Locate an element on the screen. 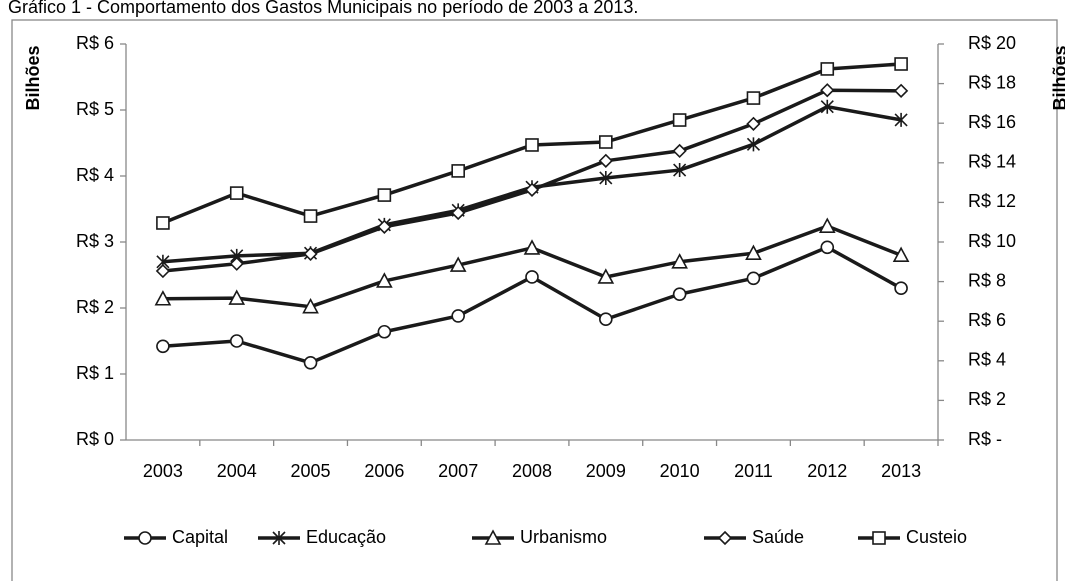  y2-tick-label: R$ 10 is located at coordinates (992, 241).